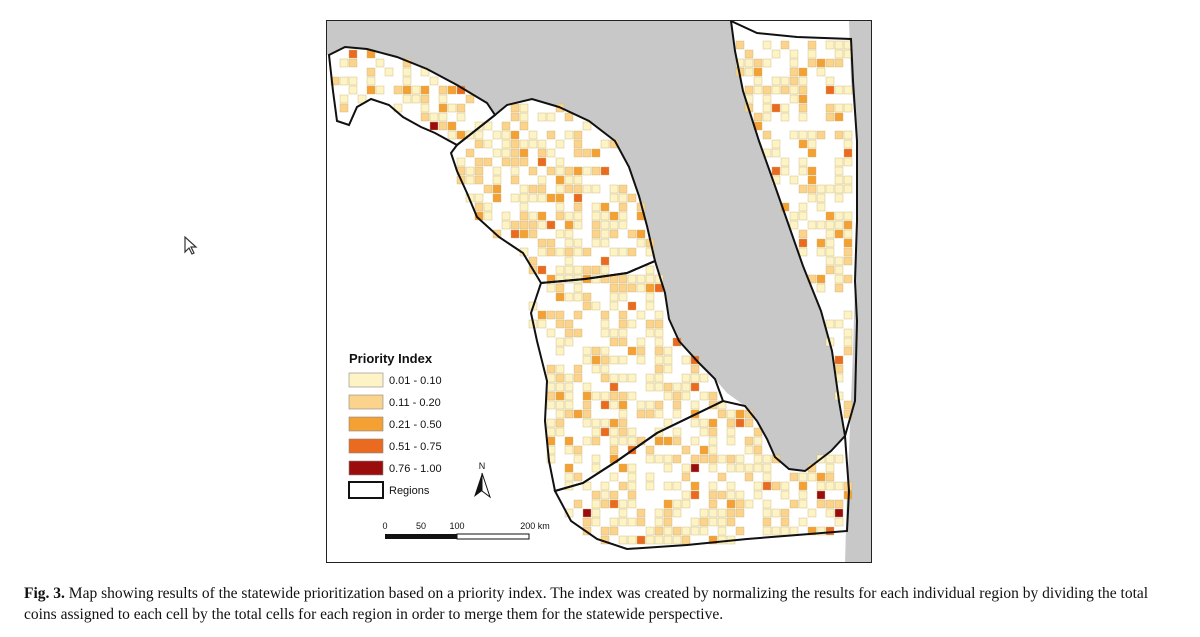  Describe the element at coordinates (409, 491) in the screenshot. I see `legend-label-regions: Regions` at that location.